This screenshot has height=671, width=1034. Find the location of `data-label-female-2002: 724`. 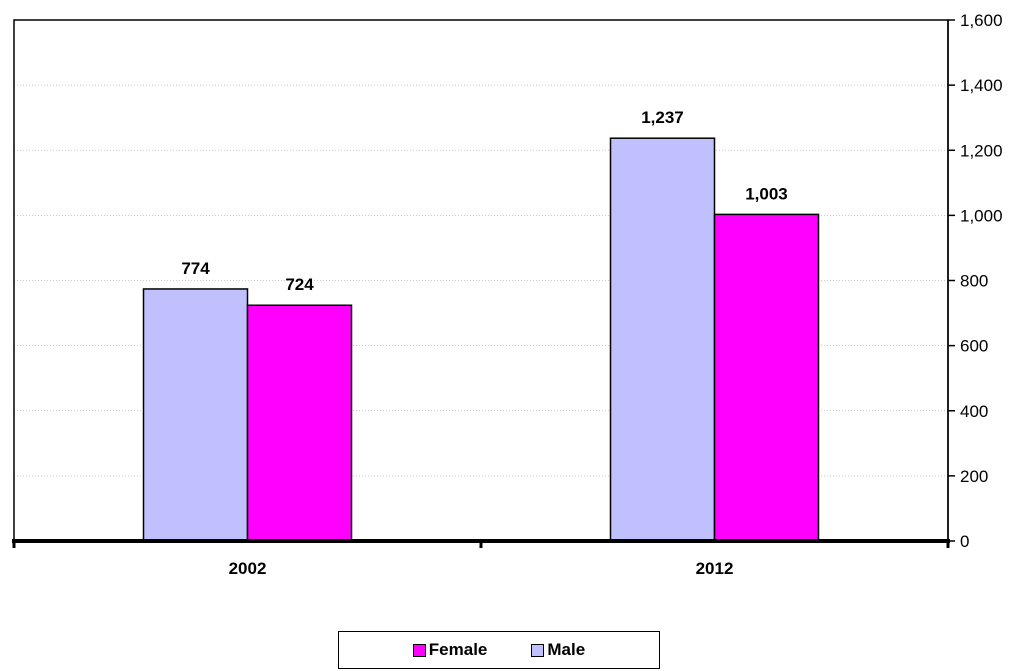

data-label-female-2002: 724 is located at coordinates (299, 284).